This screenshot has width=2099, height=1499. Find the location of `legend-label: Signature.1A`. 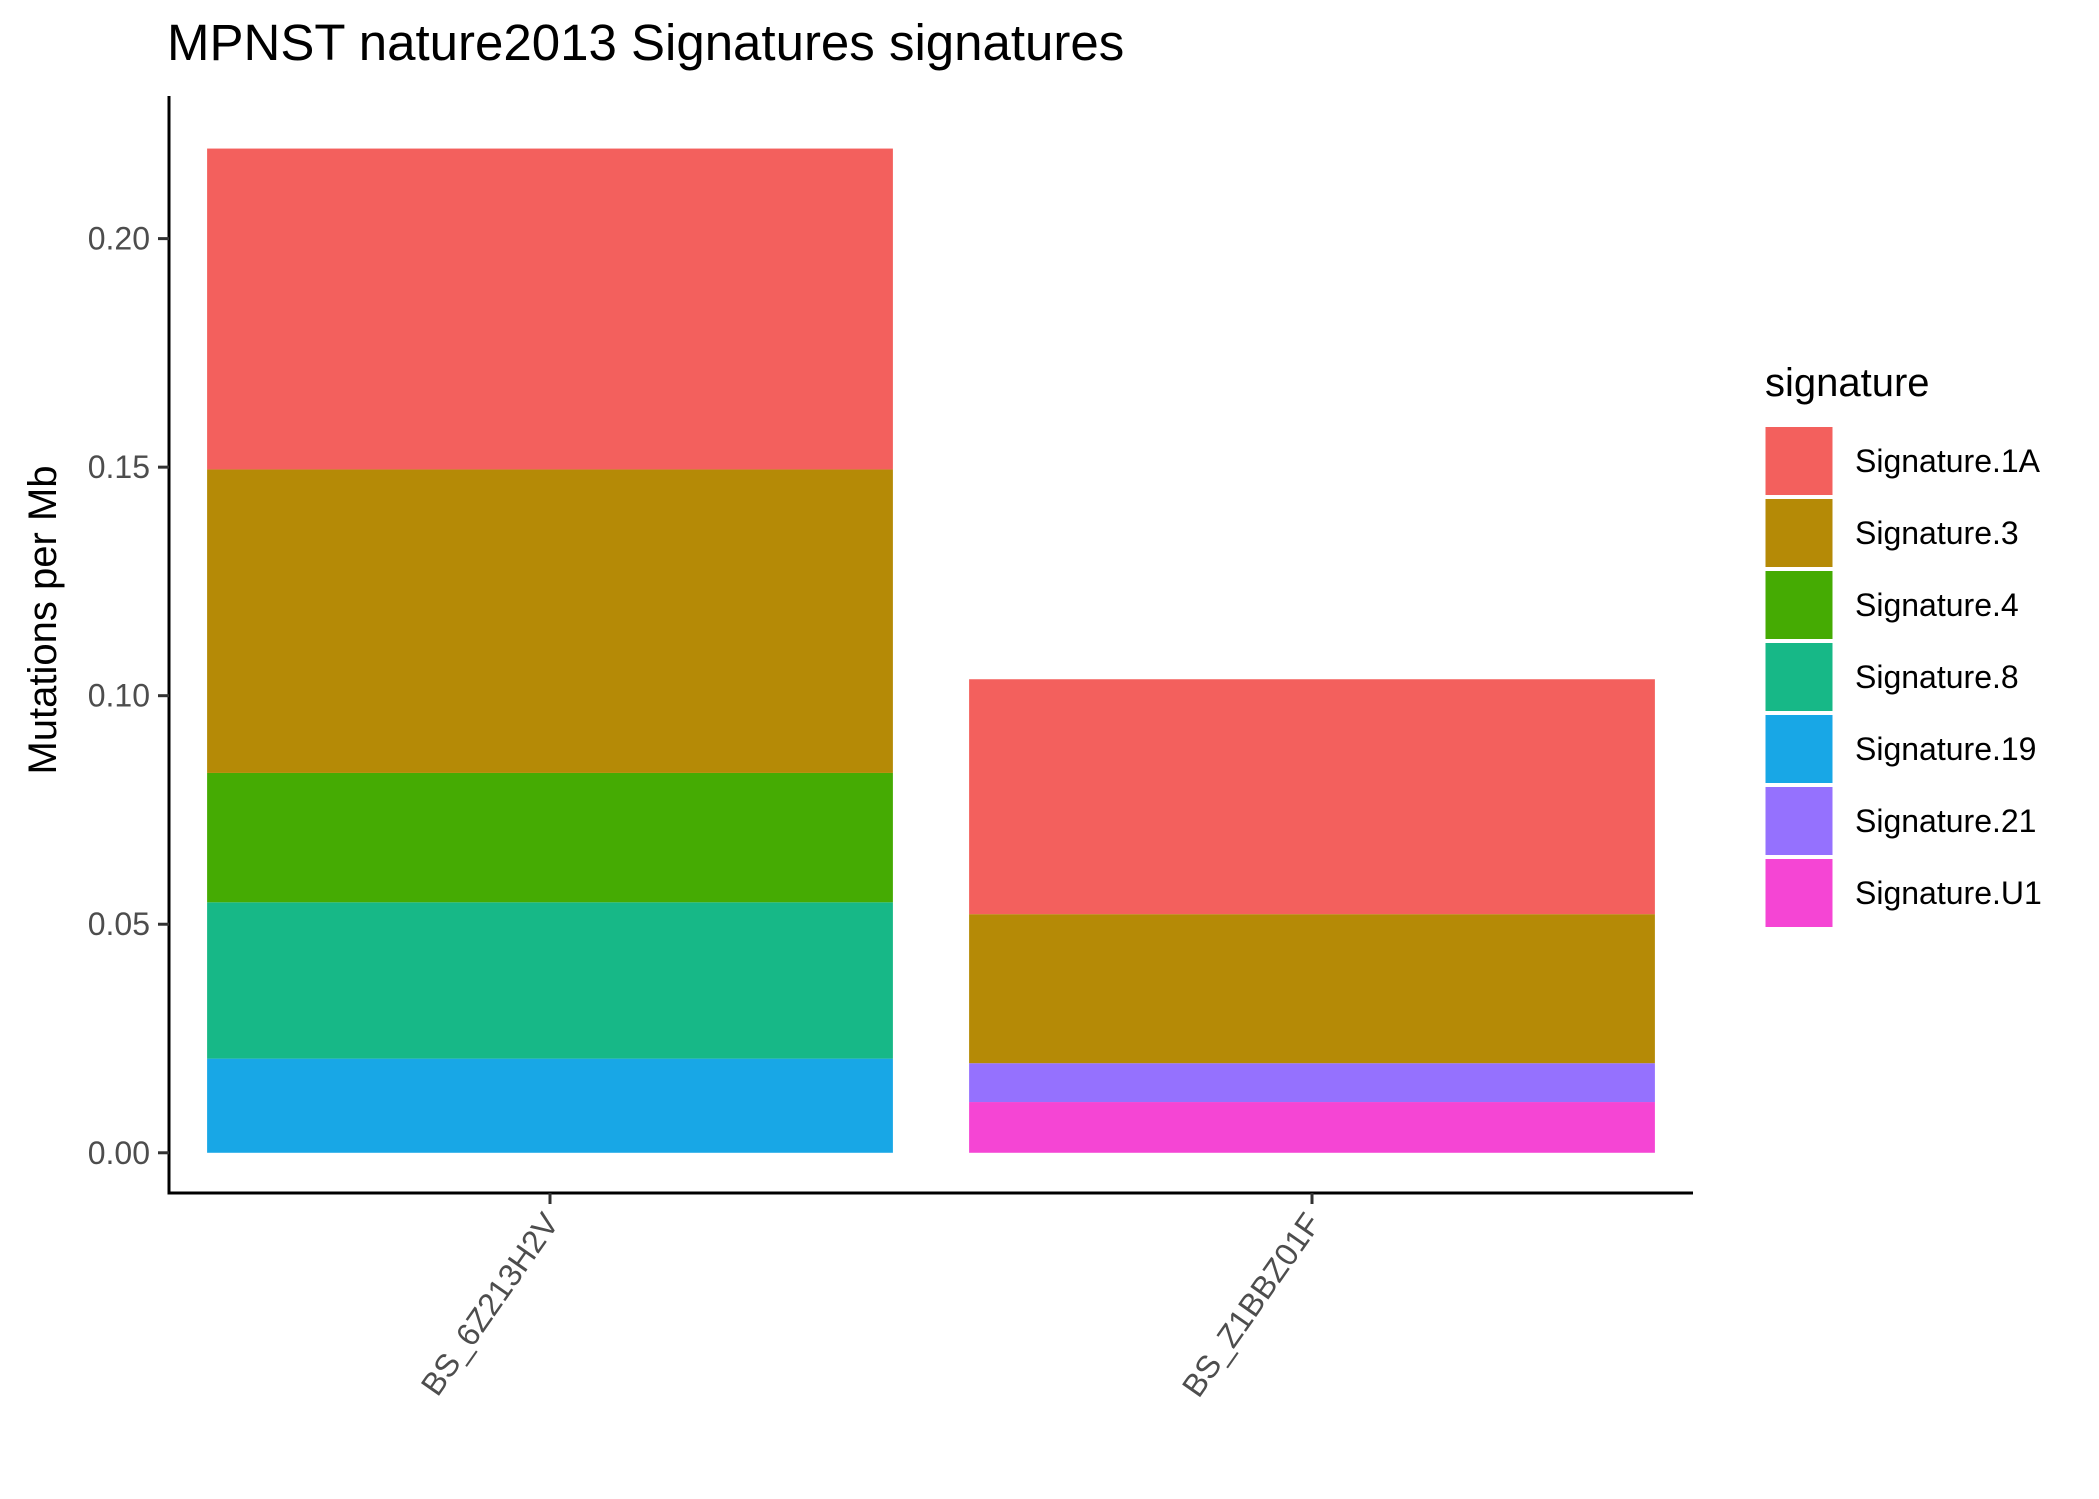

legend-label: Signature.1A is located at coordinates (1948, 461).